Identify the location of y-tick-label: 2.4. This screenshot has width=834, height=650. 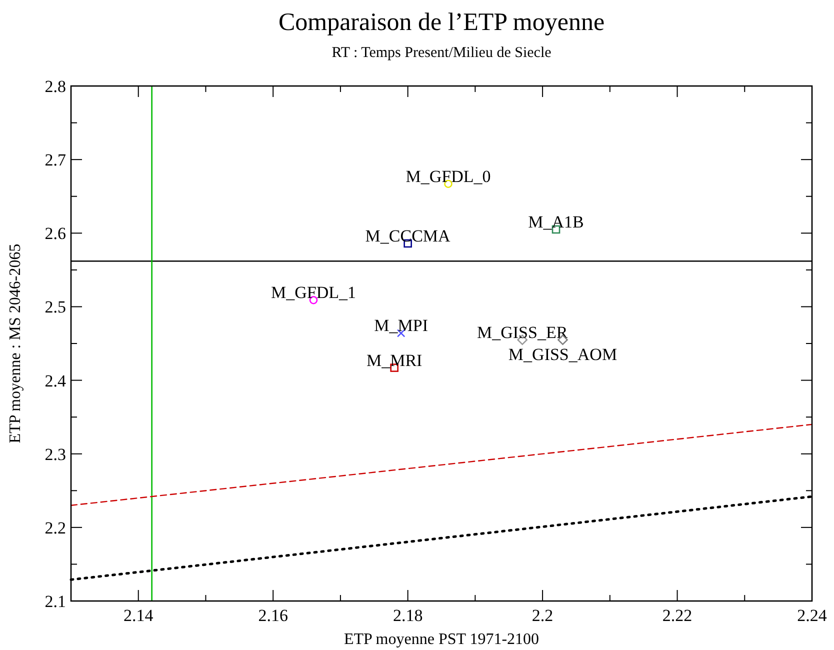
(55, 380).